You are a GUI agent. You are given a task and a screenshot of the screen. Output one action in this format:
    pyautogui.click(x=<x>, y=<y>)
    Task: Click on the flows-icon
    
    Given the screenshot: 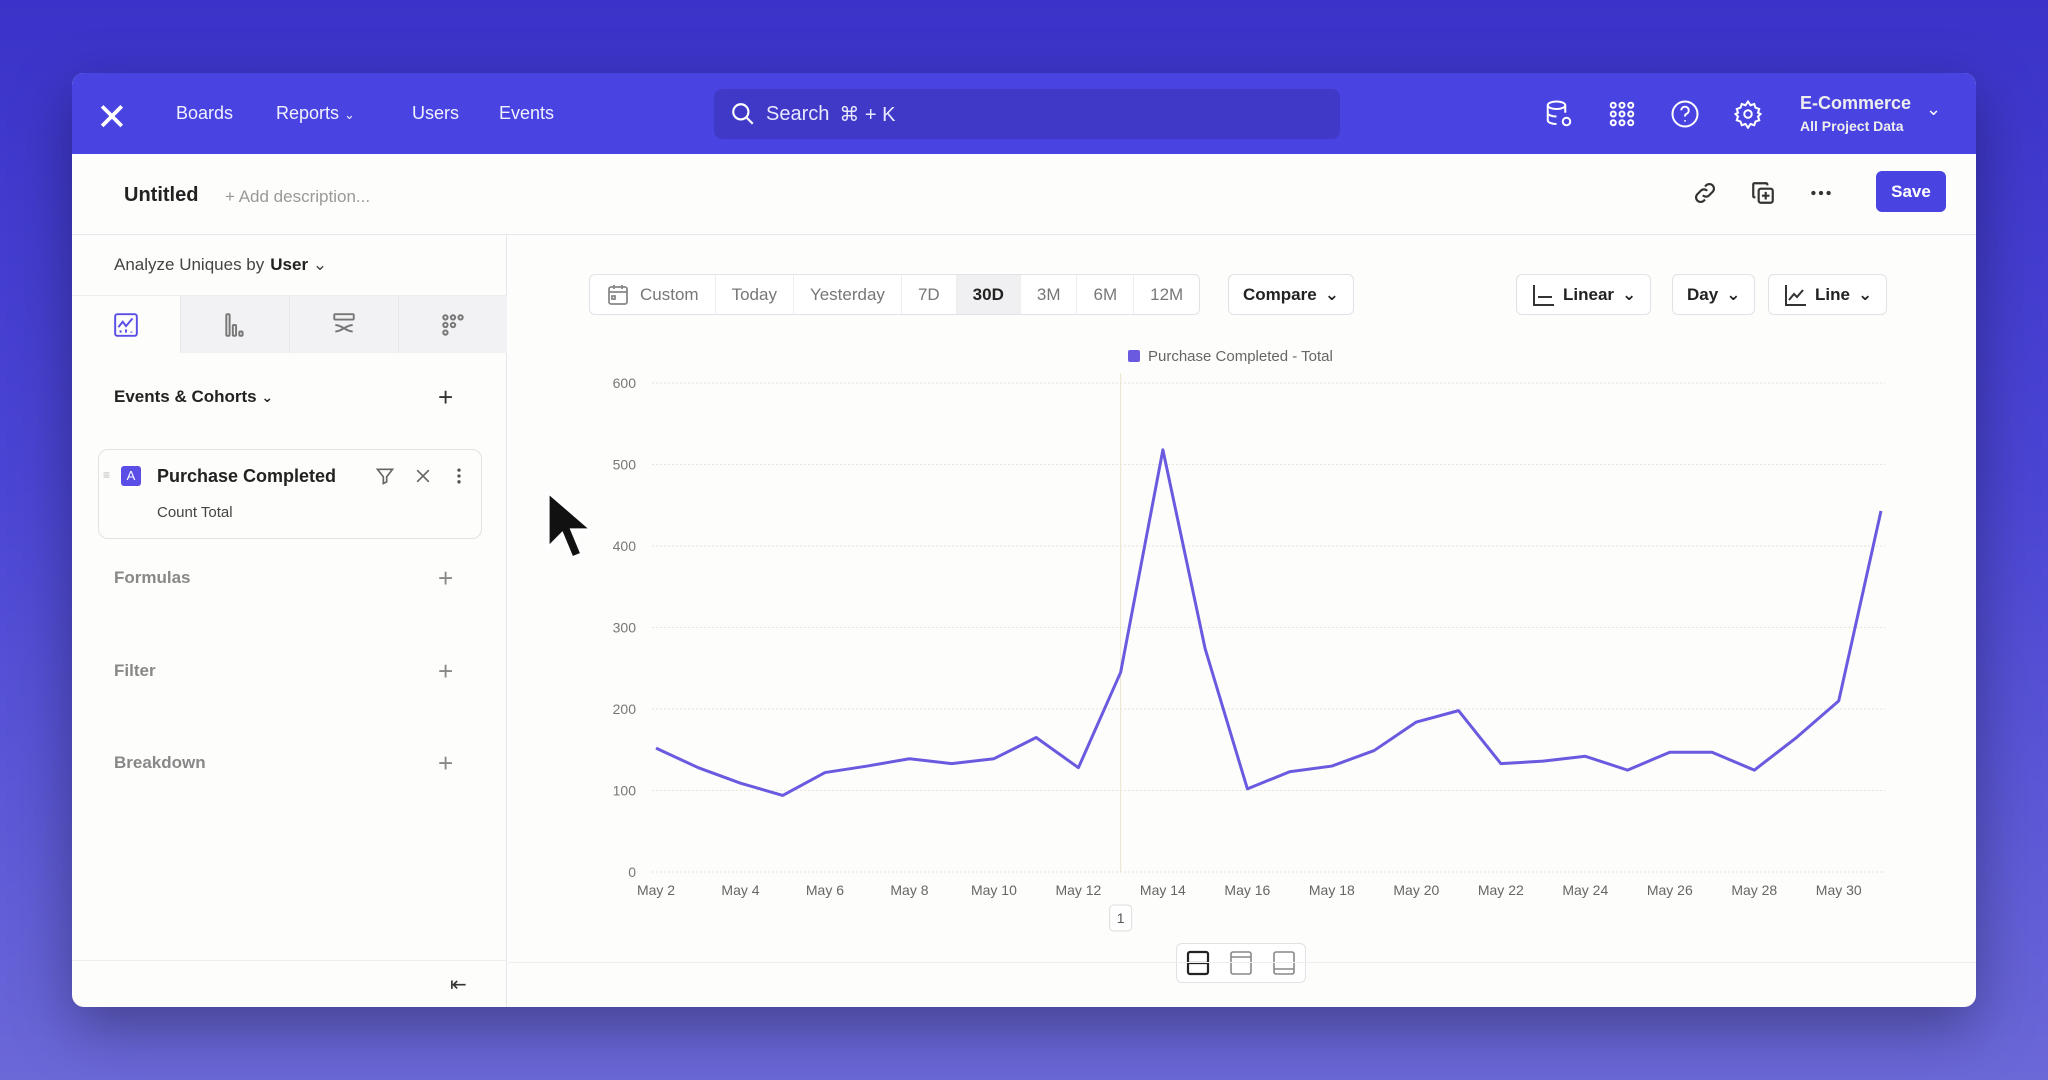 What is the action you would take?
    pyautogui.click(x=344, y=322)
    